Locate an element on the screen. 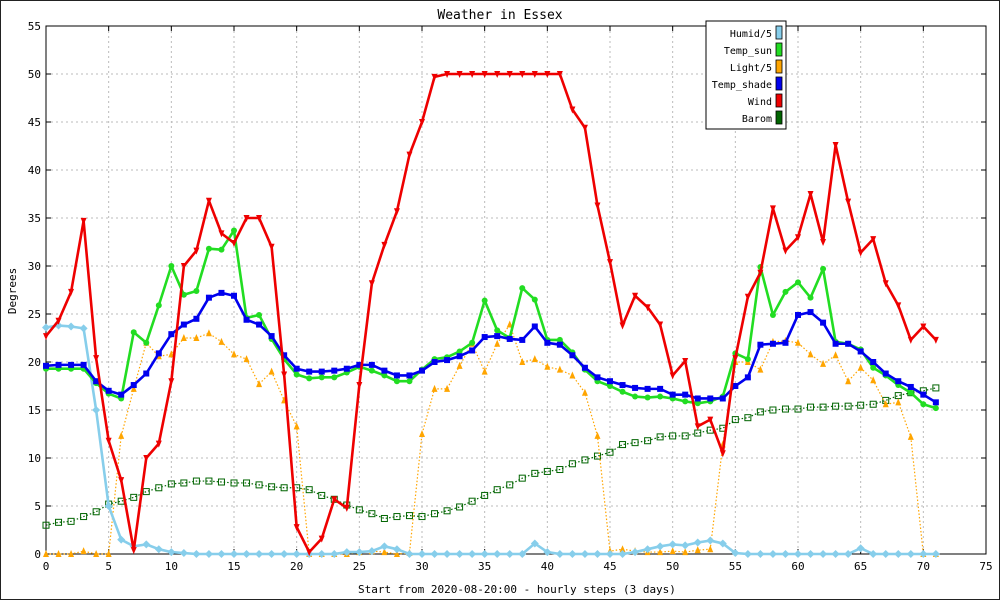  x-tick-label: 20 is located at coordinates (296, 566).